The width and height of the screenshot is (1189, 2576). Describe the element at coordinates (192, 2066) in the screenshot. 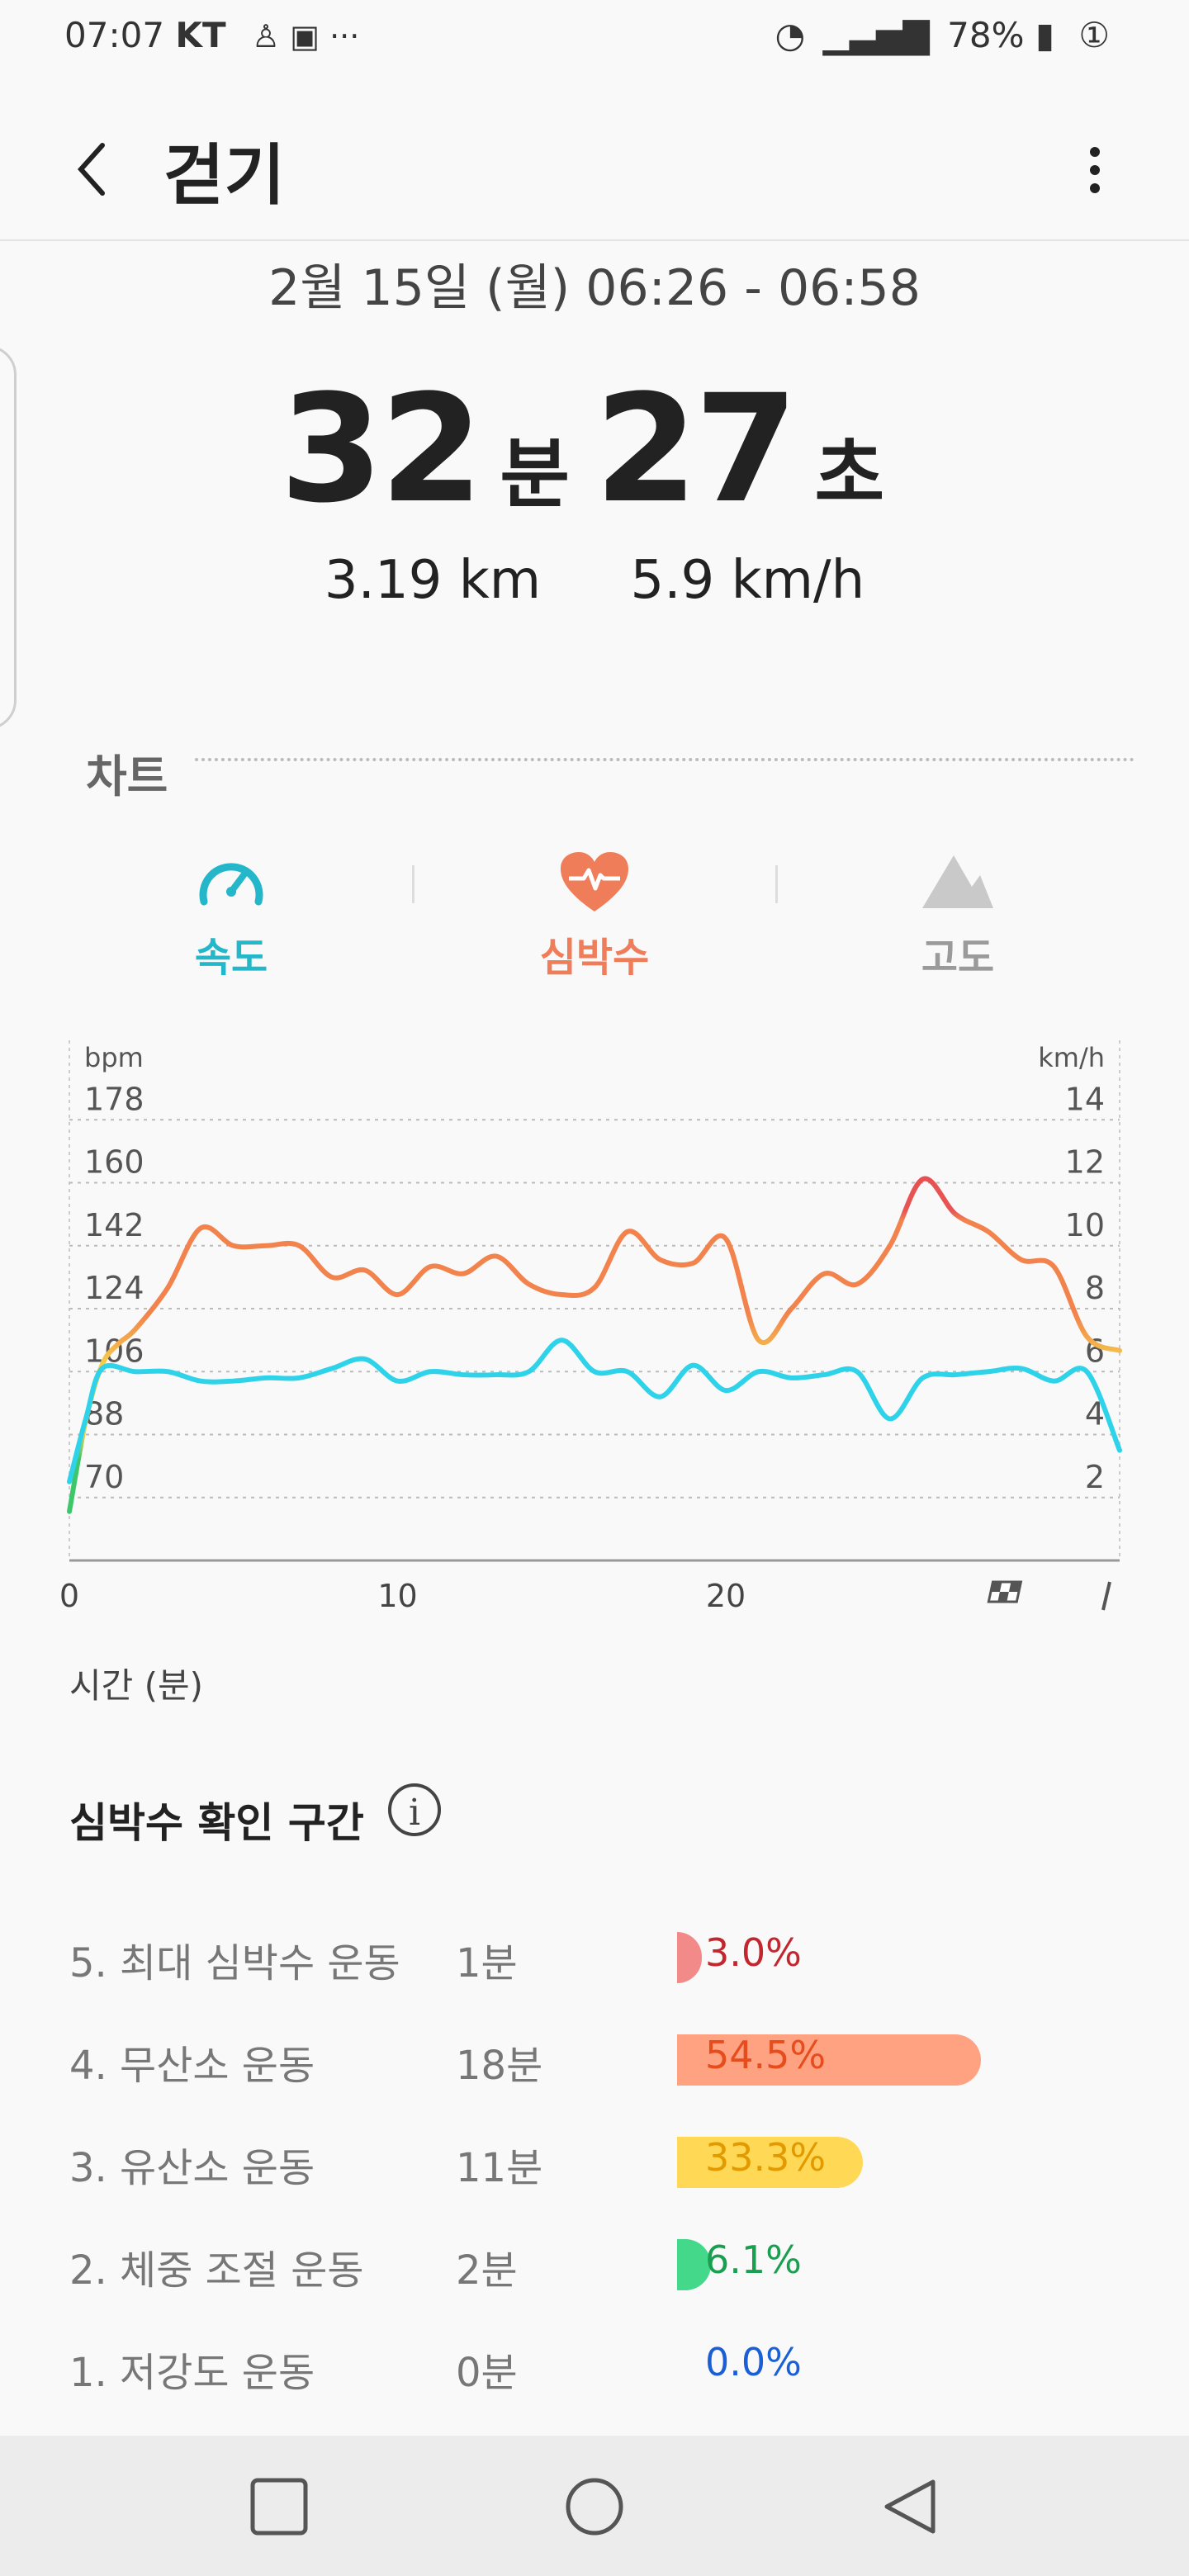

I see `zone-name: 4. 무산소 운동` at that location.